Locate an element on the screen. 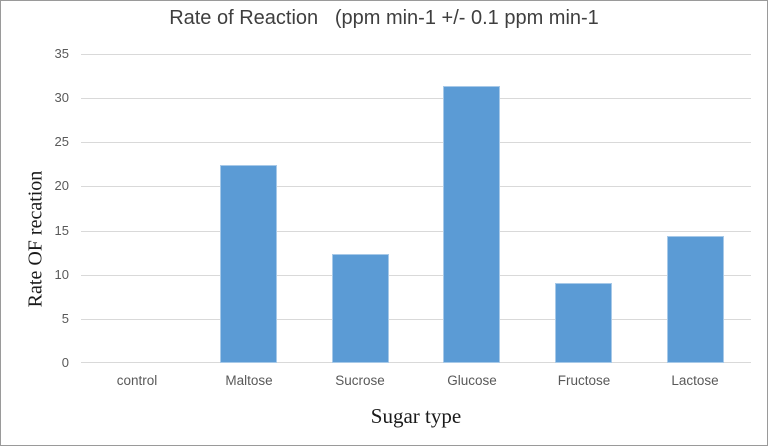 The height and width of the screenshot is (446, 768). y-tick-label: 15 is located at coordinates (61, 230).